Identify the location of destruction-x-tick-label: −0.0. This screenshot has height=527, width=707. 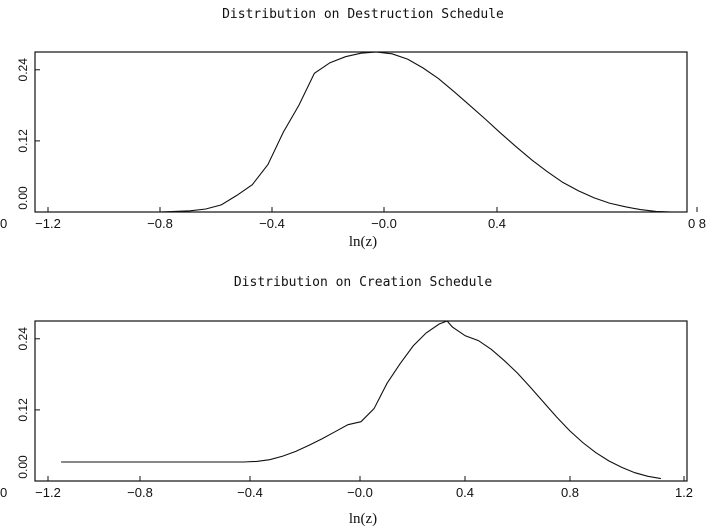
(384, 223).